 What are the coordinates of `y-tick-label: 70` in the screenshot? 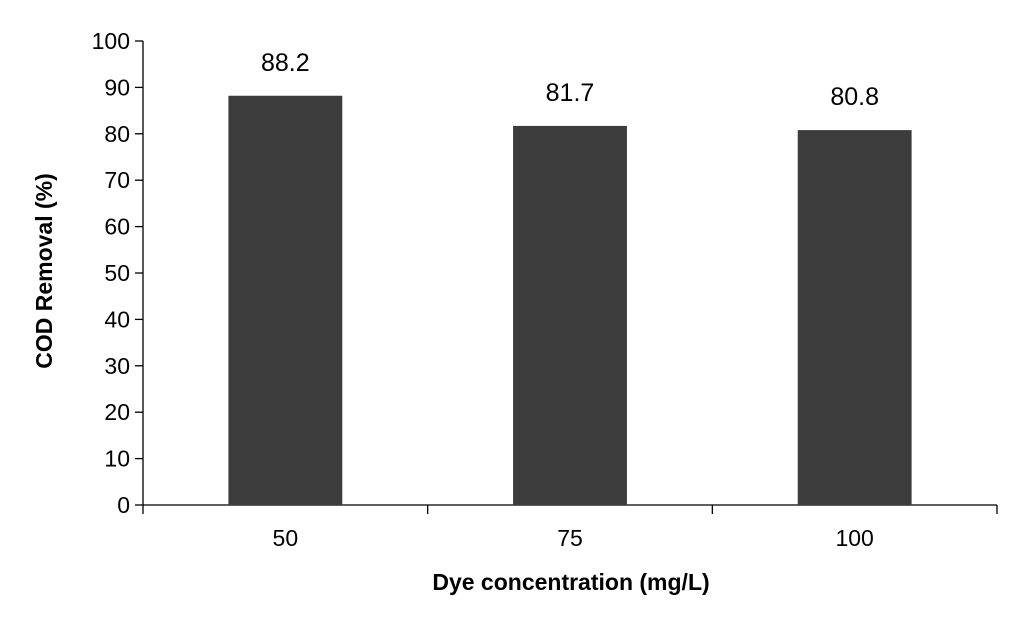 It's located at (117, 180).